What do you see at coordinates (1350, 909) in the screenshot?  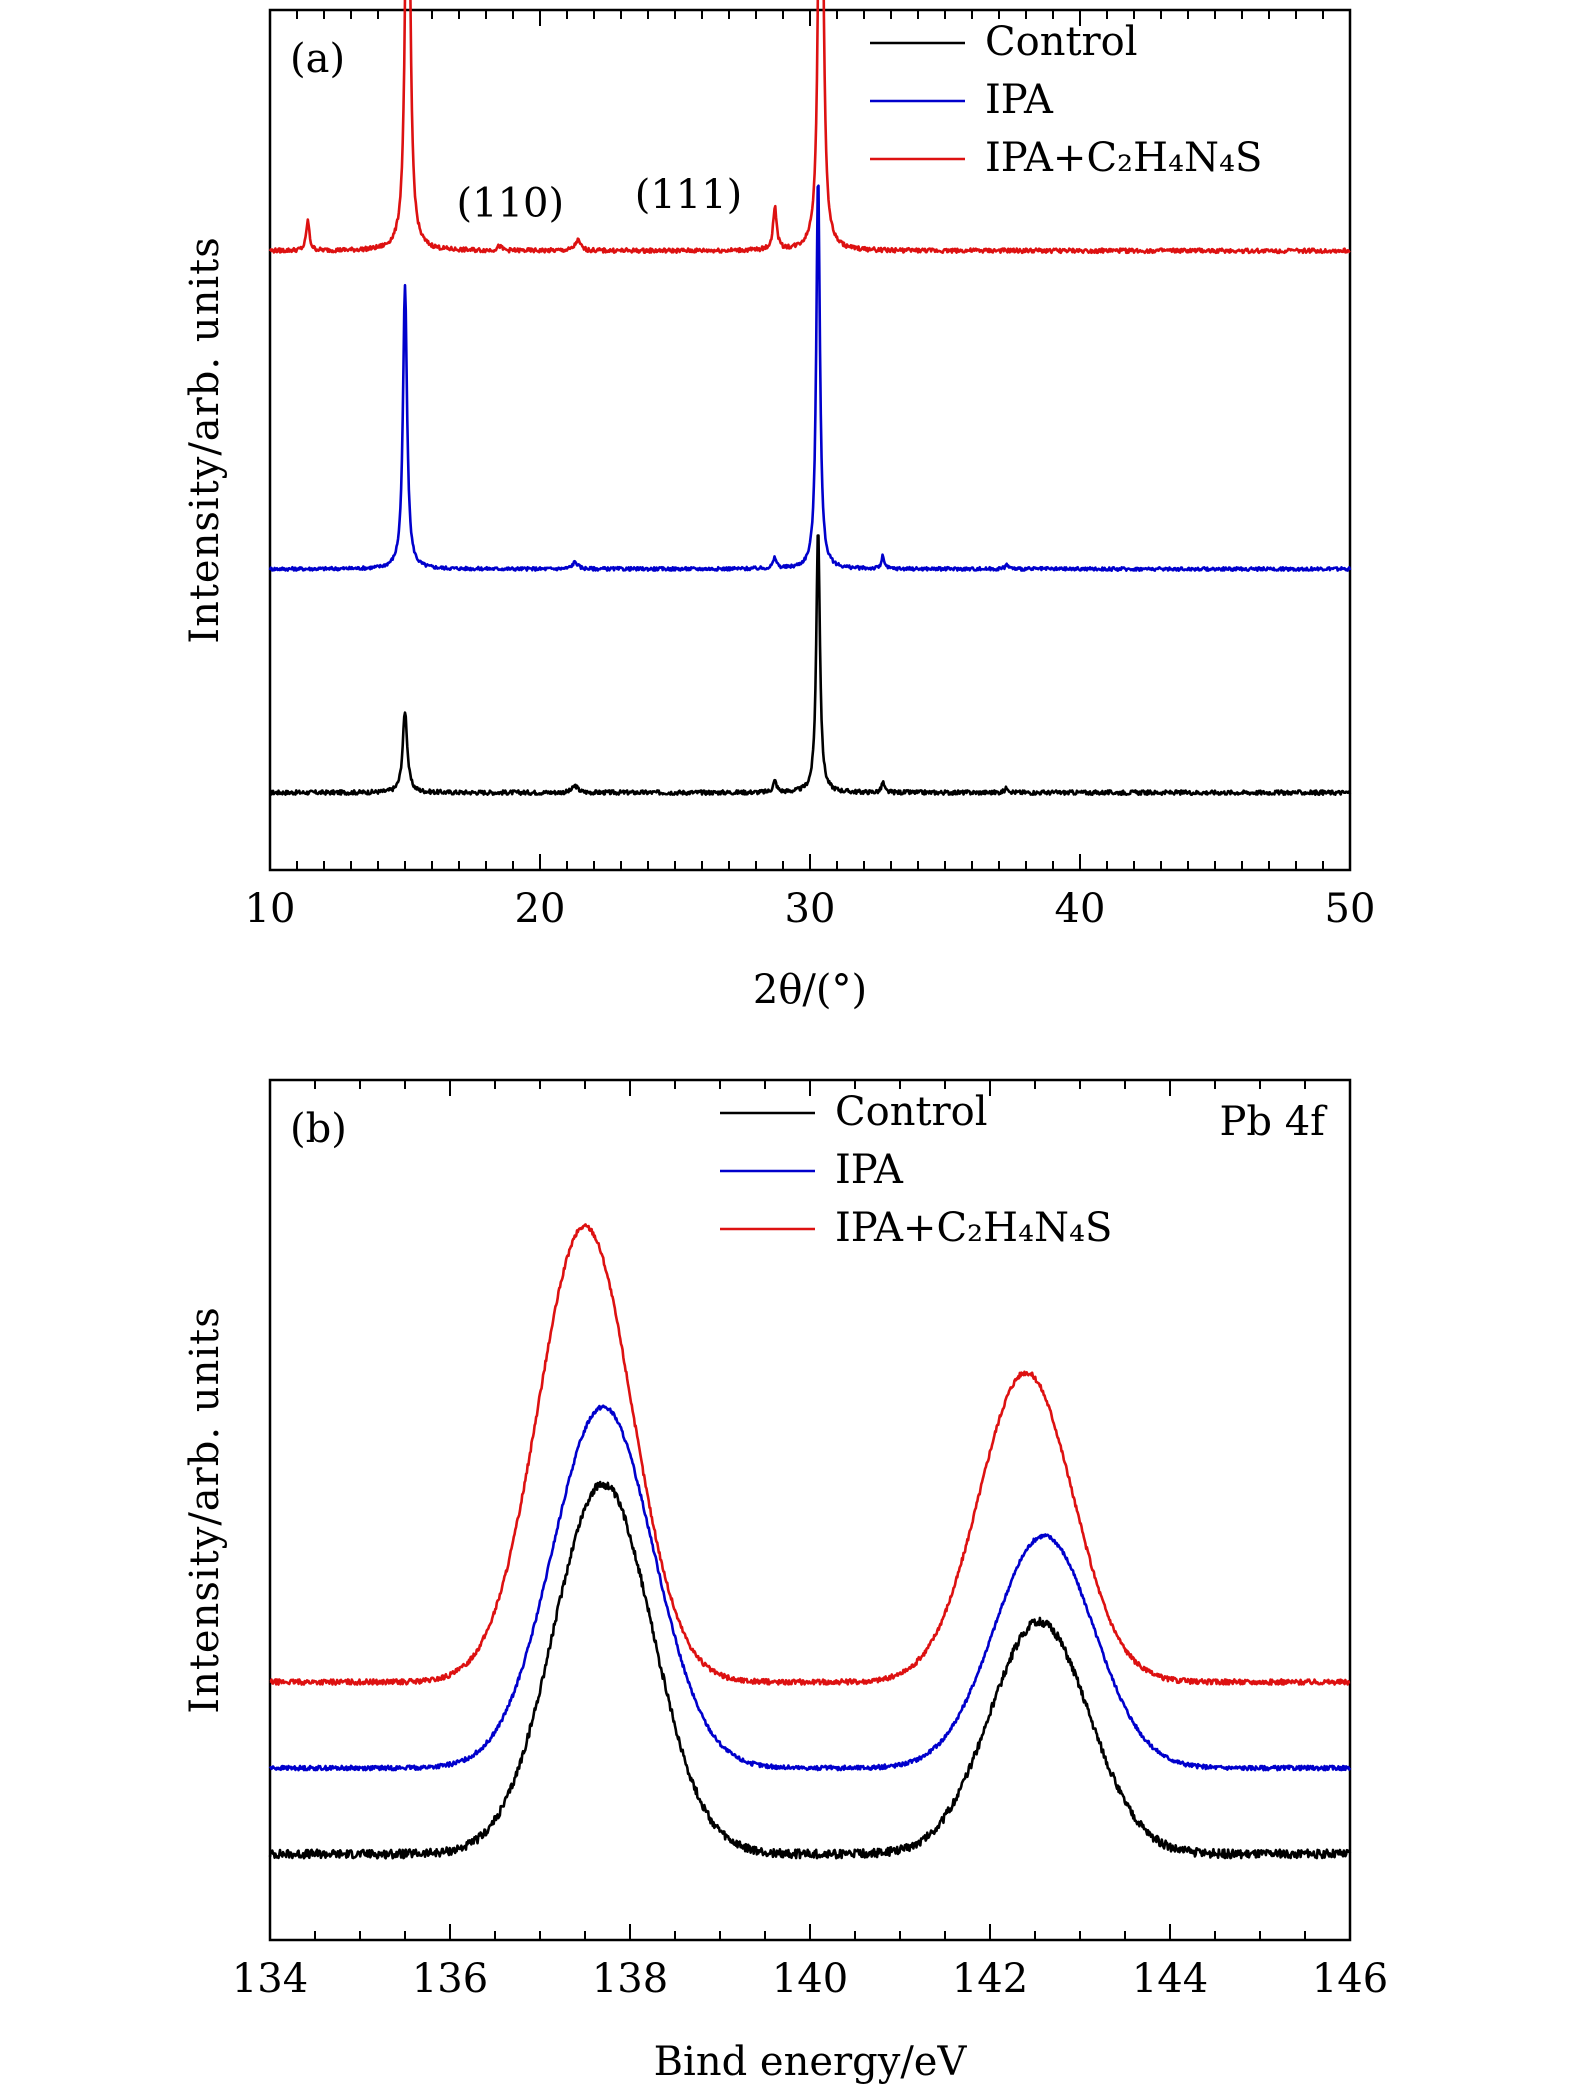 I see `x-tick-label: 50` at bounding box center [1350, 909].